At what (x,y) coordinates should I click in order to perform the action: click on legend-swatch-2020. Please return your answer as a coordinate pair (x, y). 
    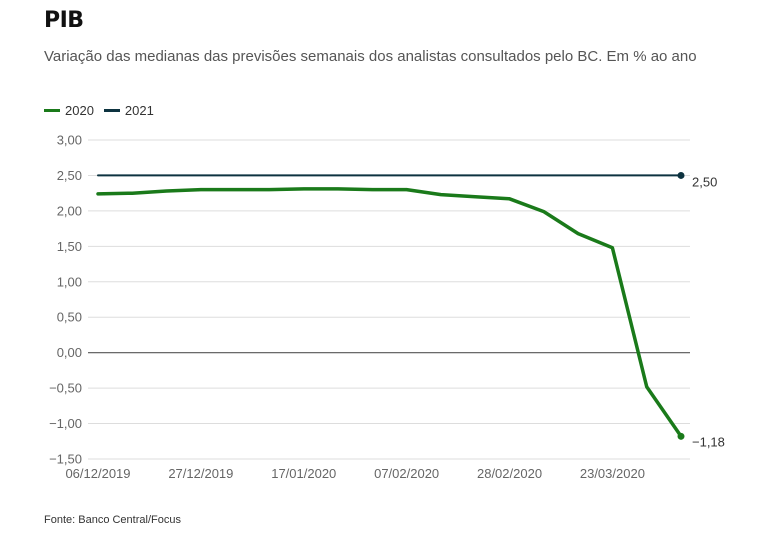
    Looking at the image, I should click on (52, 110).